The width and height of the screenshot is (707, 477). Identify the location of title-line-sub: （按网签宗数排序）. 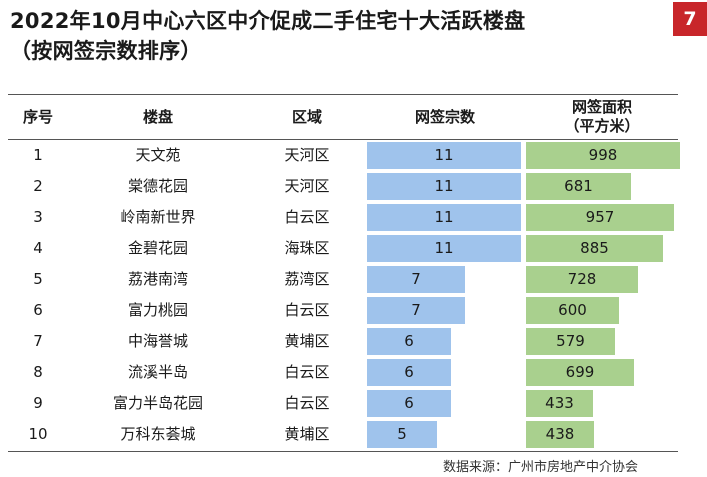
(106, 51).